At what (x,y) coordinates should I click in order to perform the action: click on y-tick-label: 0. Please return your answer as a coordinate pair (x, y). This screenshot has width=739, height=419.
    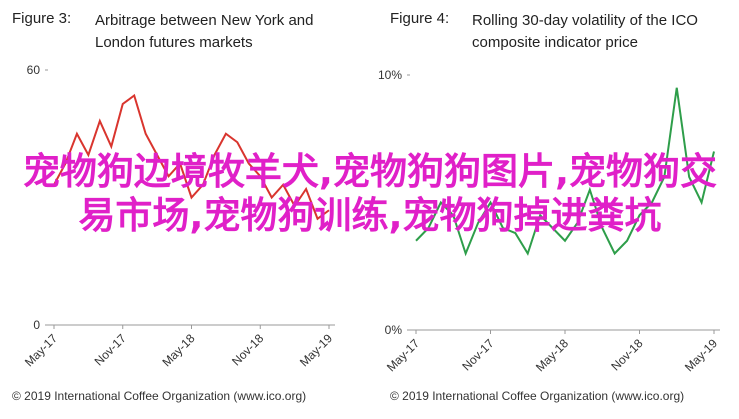
    Looking at the image, I should click on (36, 325).